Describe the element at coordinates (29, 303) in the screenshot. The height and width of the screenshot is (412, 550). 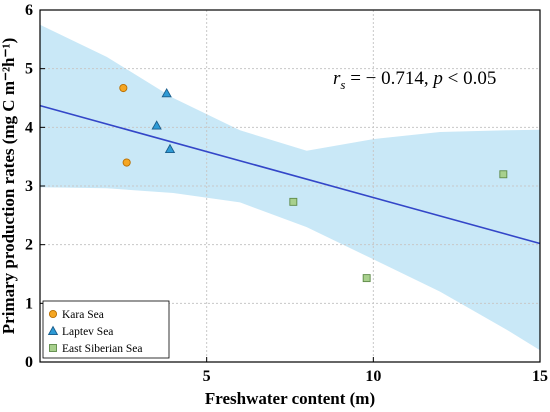
I see `y-tick-label: 1` at that location.